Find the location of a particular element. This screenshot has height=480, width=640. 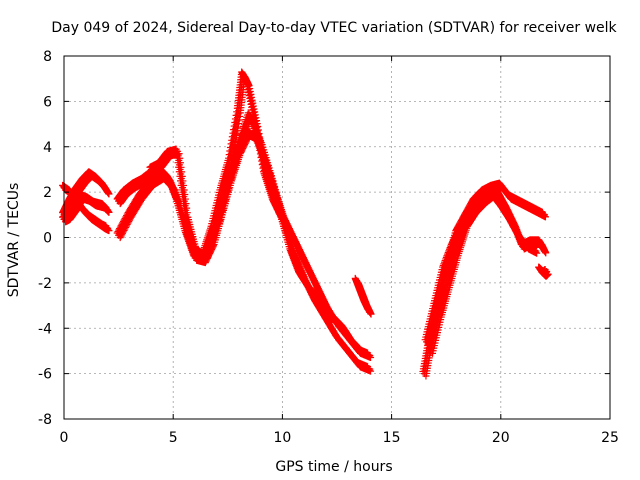

series-arc-b is located at coordinates (86, 208).